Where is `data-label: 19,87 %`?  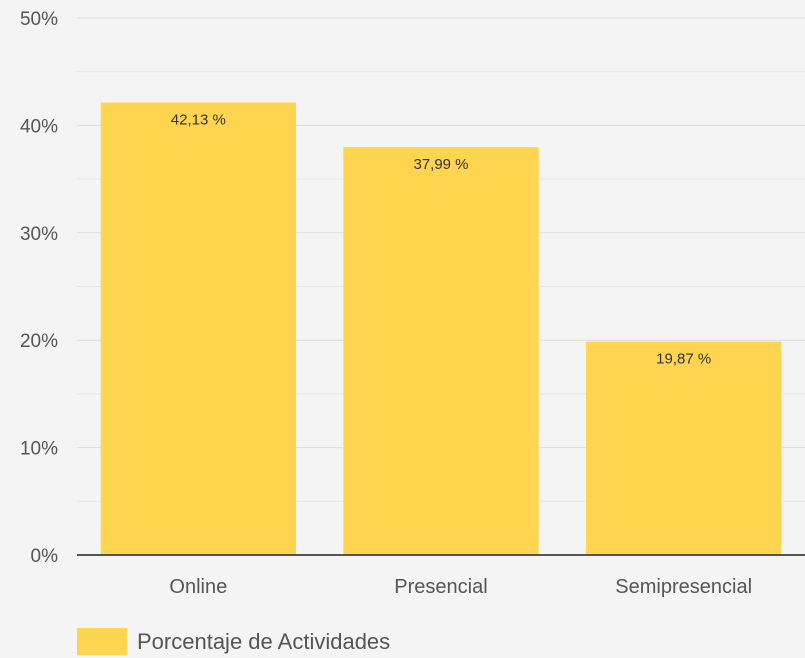
data-label: 19,87 % is located at coordinates (683, 359).